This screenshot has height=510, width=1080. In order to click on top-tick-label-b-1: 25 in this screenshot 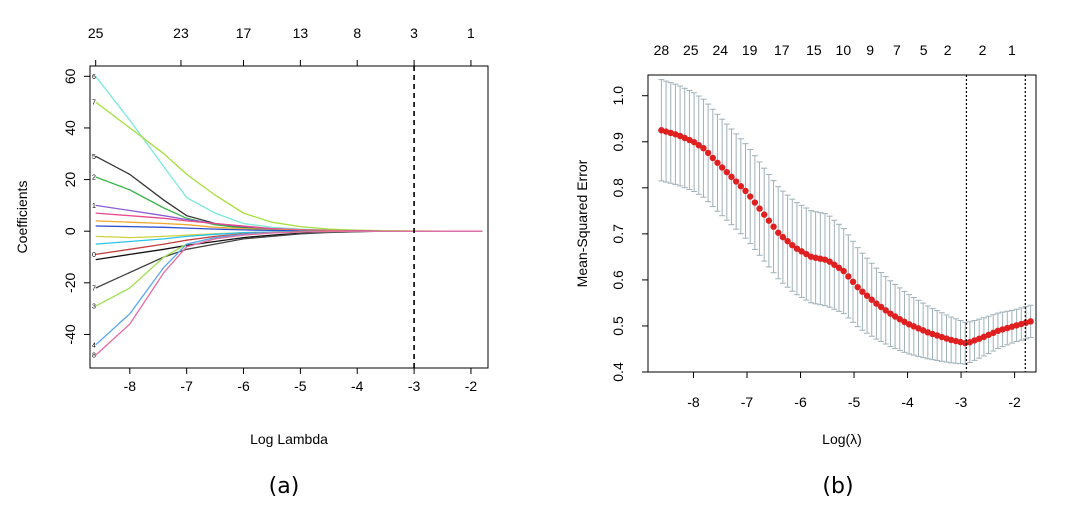, I will do `click(691, 50)`.